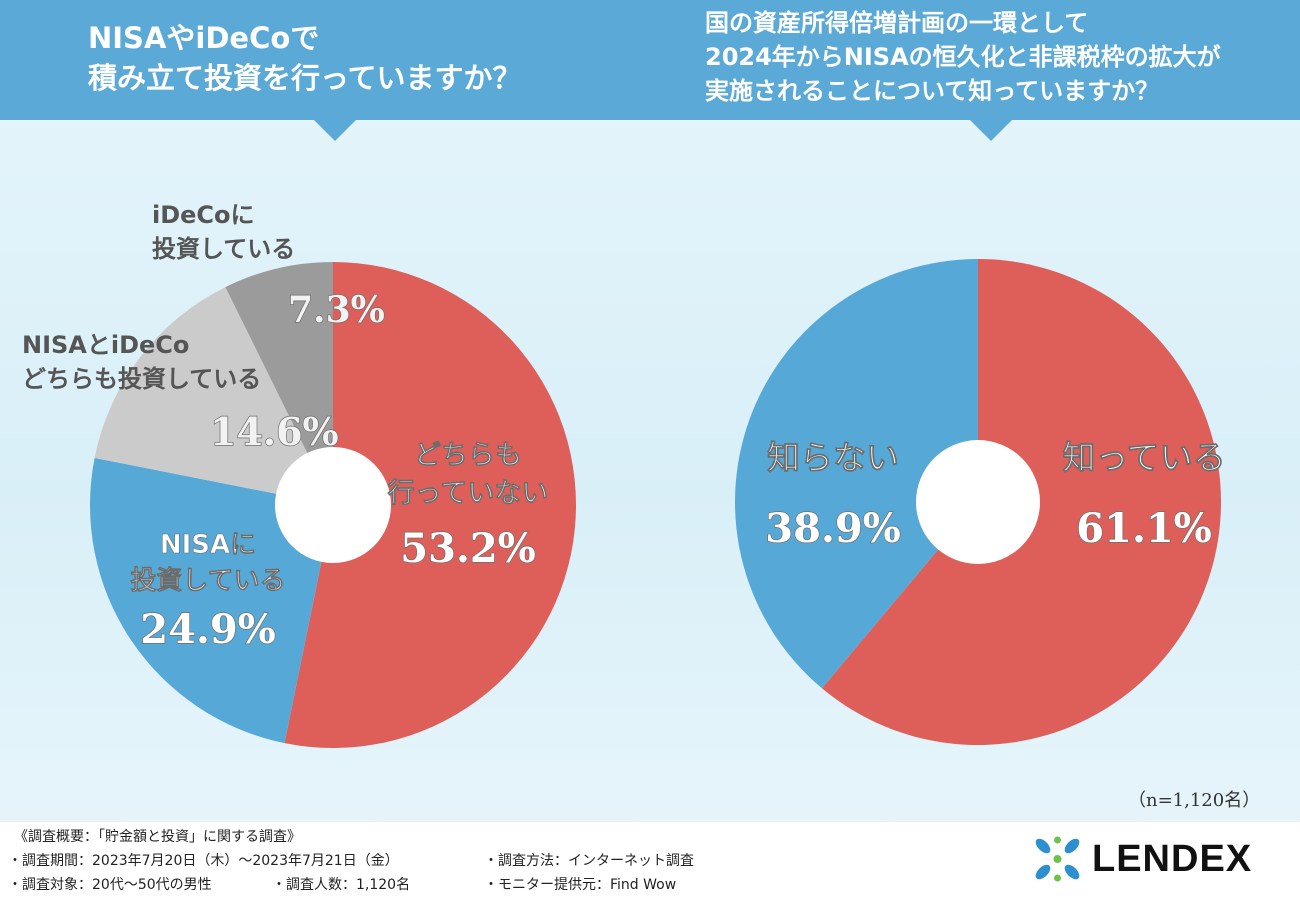  I want to click on slice-value-1: 38.9%, so click(832, 528).